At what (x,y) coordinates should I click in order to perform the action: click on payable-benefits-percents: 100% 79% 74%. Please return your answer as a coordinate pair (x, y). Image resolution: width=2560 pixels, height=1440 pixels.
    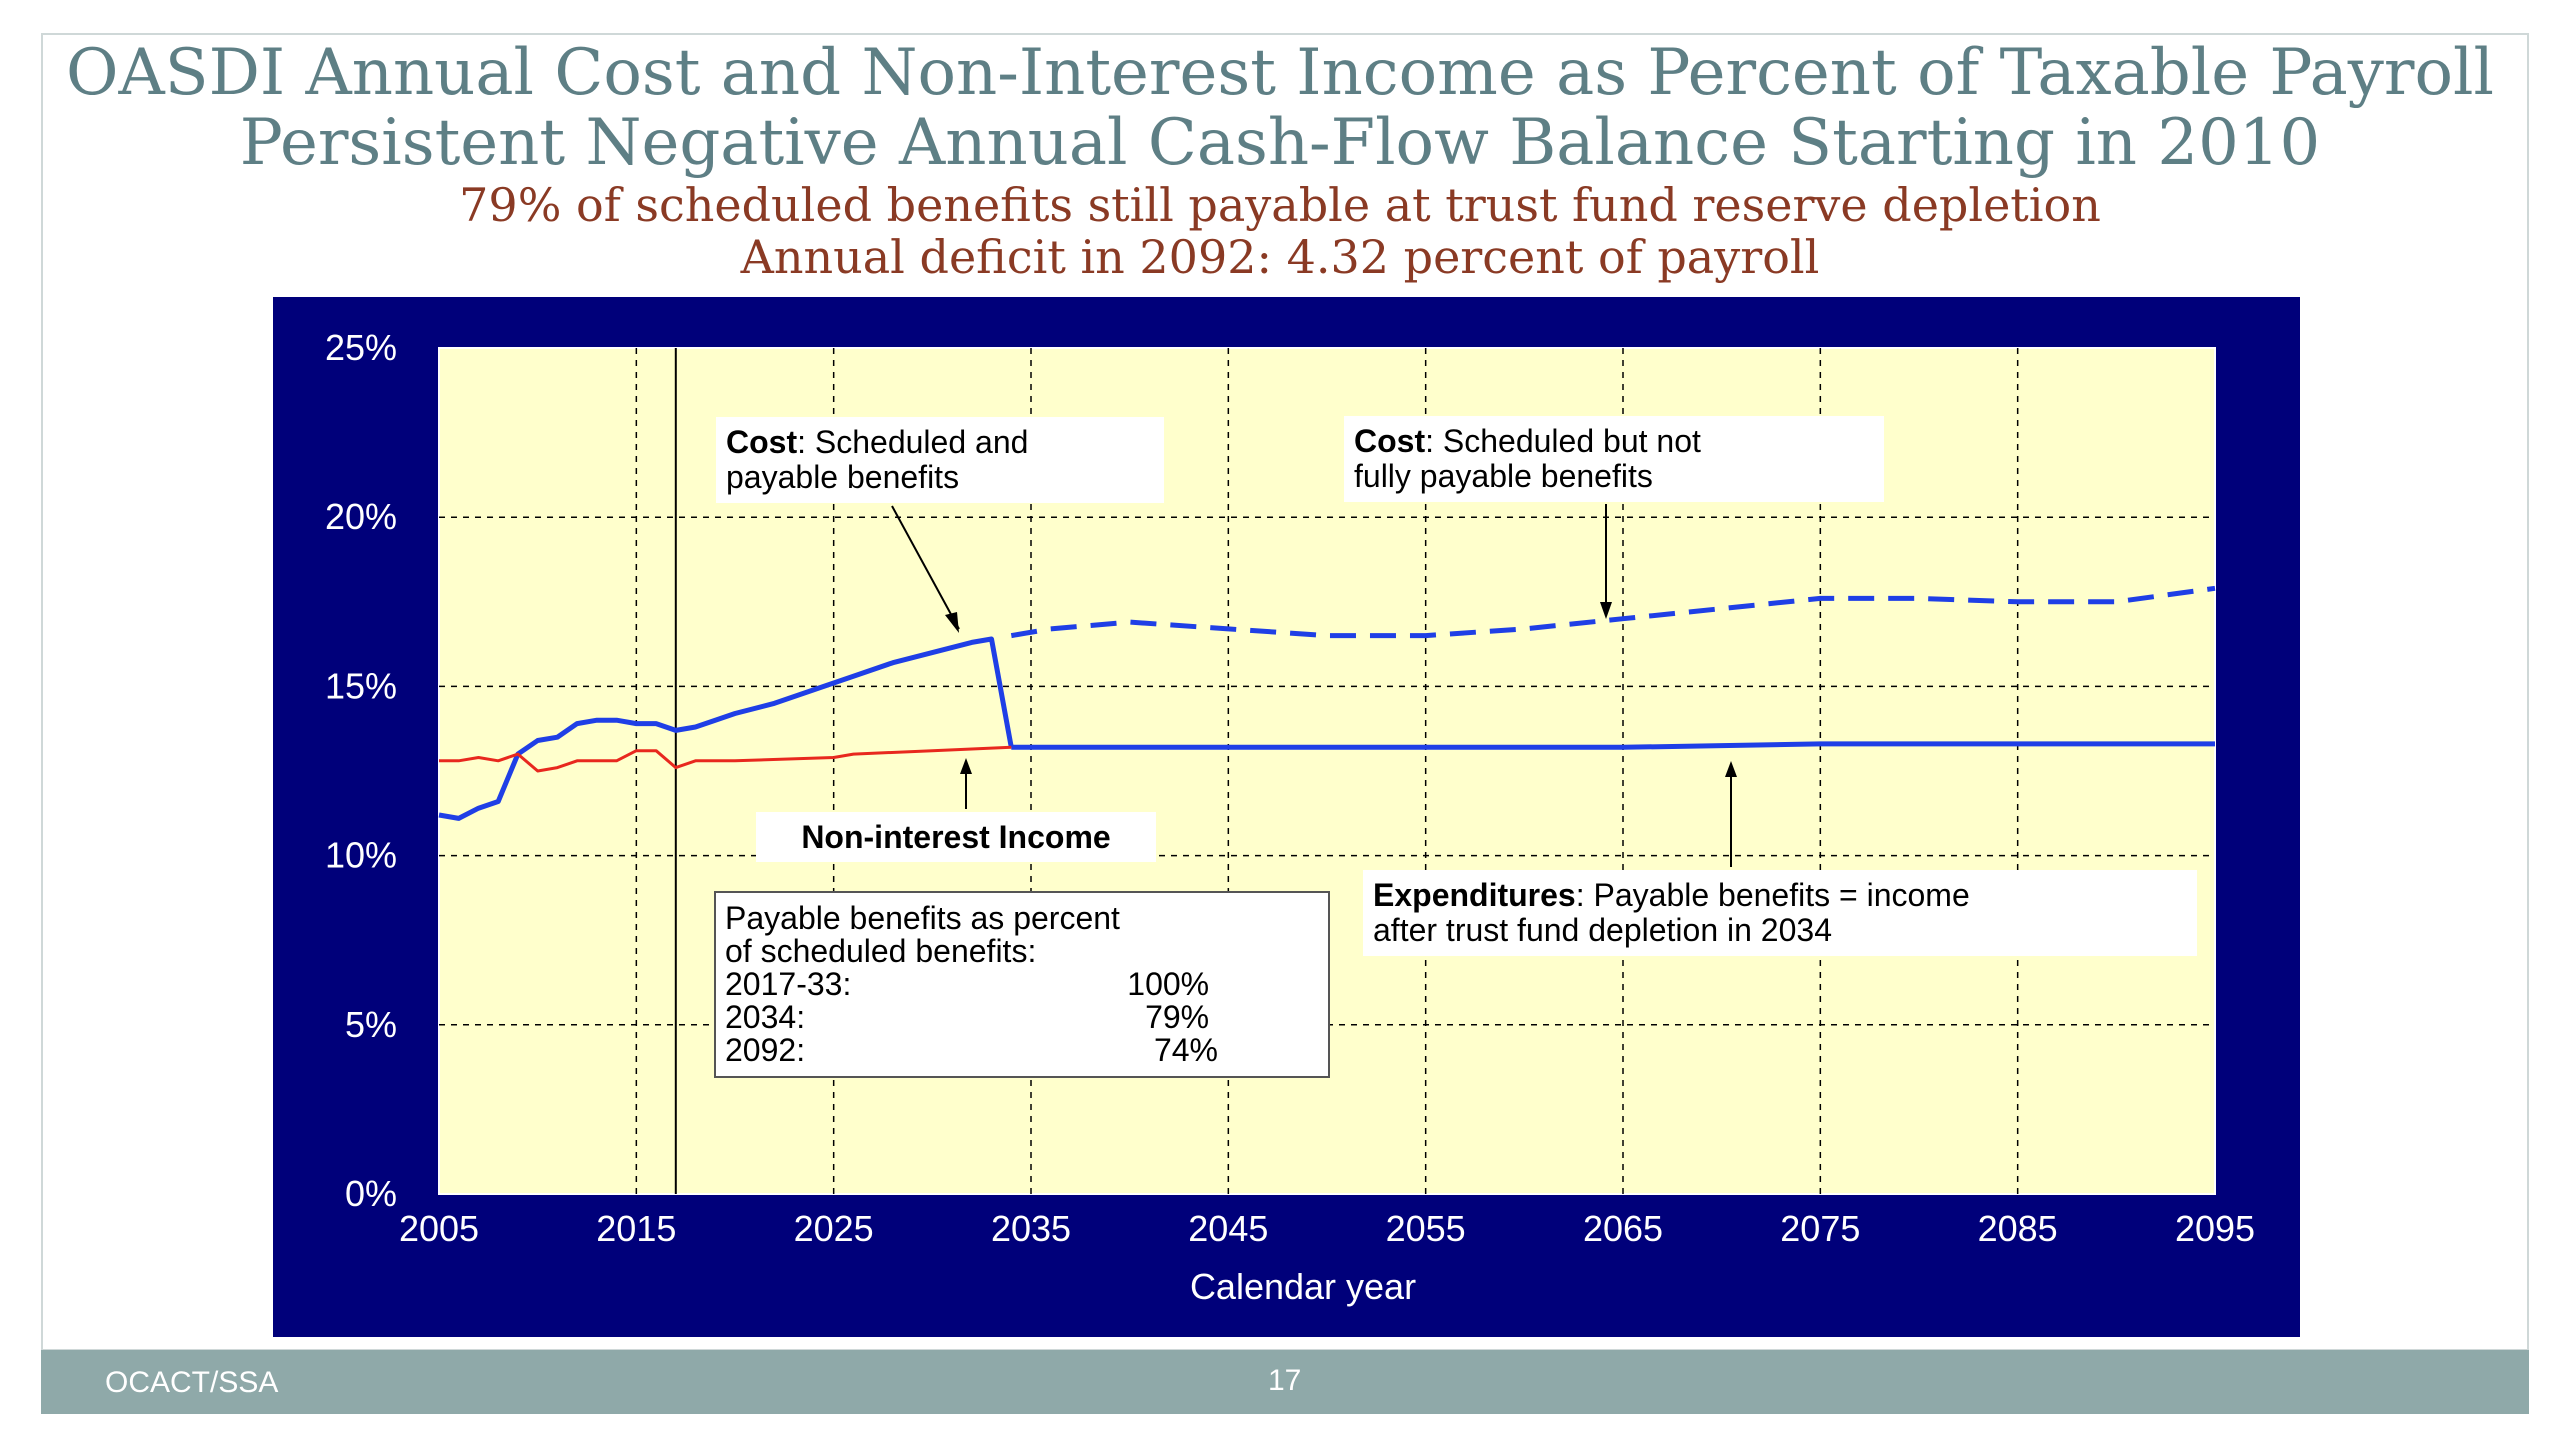
    Looking at the image, I should click on (1172, 1017).